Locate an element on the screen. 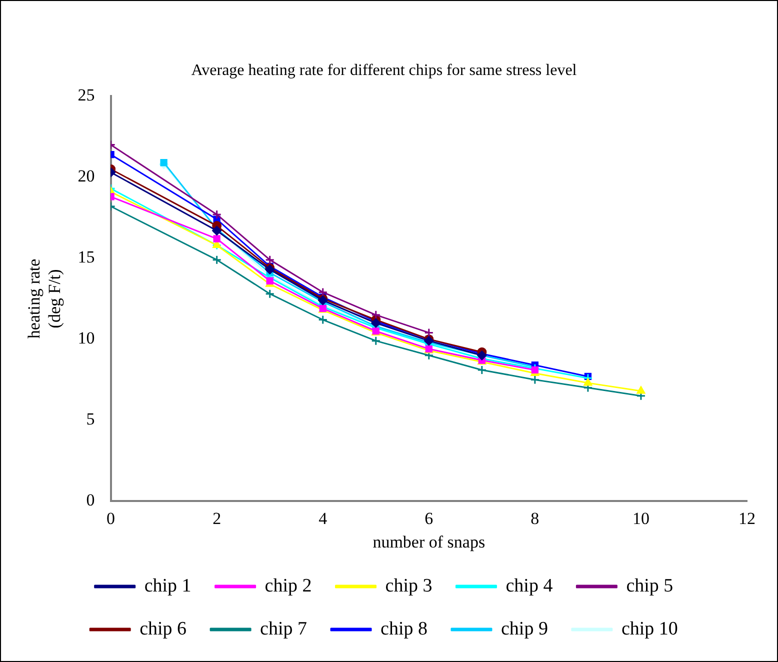  chart-title: Average heating rate for different chips for same stress level is located at coordinates (384, 70).